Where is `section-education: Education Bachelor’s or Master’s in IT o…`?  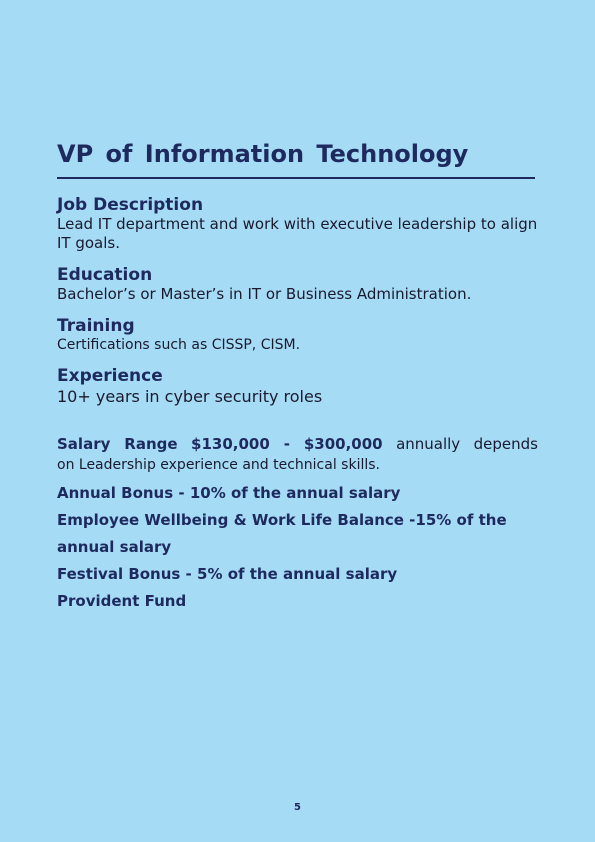
section-education: Education Bachelor’s or Master’s in IT o… is located at coordinates (297, 284).